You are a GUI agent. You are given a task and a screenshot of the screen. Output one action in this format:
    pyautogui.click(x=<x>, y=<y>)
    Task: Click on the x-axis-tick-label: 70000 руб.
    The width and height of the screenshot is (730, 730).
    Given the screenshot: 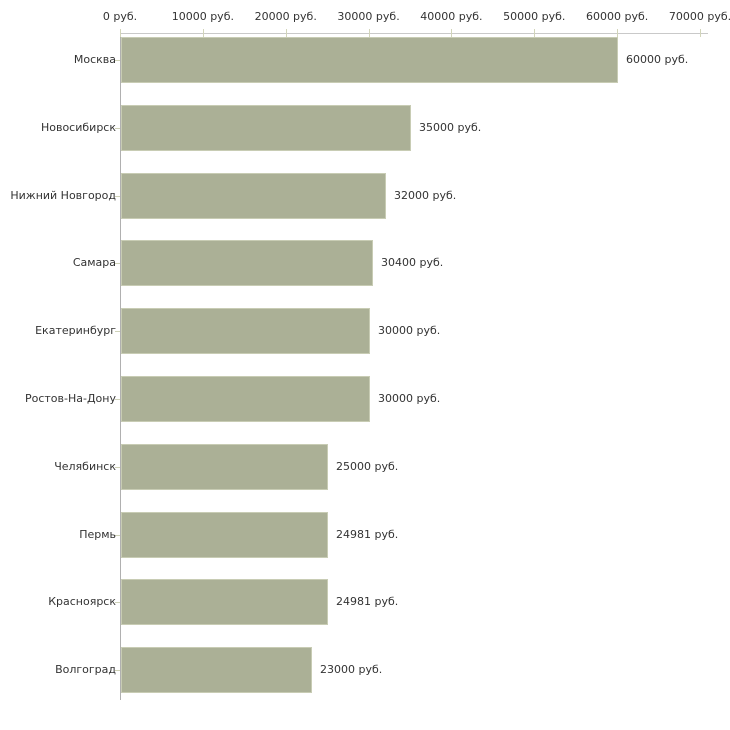 What is the action you would take?
    pyautogui.click(x=699, y=16)
    